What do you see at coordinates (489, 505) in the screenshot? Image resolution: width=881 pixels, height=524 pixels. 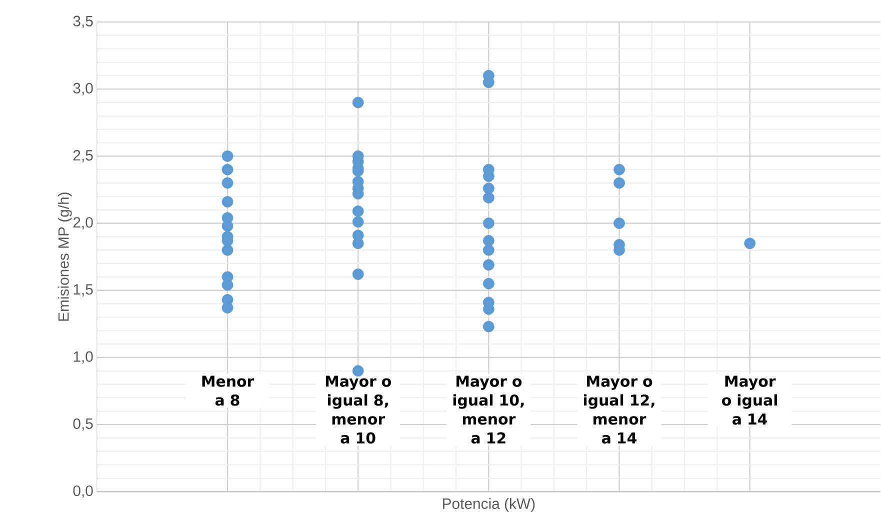 I see `x-axis-title: Potencia (kW)` at bounding box center [489, 505].